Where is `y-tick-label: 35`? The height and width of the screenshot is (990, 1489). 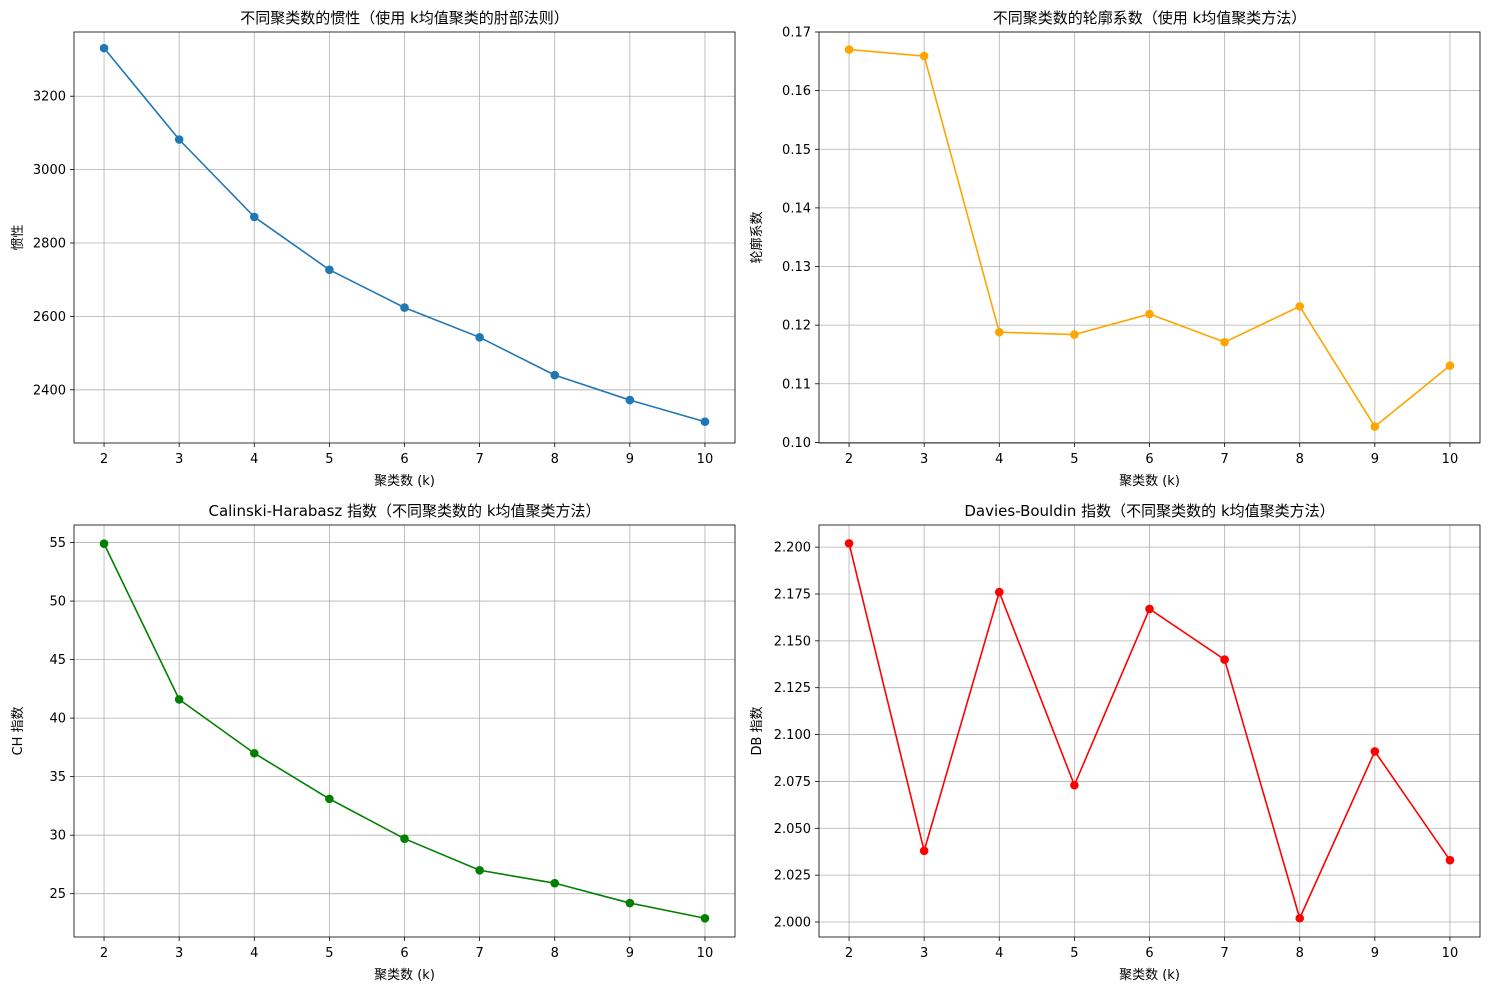
y-tick-label: 35 is located at coordinates (57, 777).